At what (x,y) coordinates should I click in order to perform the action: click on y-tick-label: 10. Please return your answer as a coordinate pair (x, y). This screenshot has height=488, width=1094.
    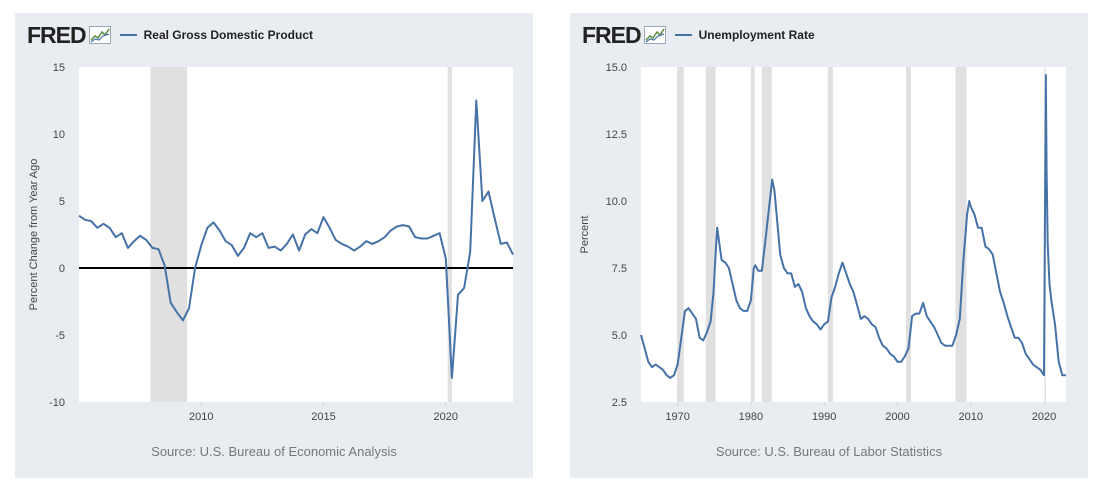
    Looking at the image, I should click on (59, 135).